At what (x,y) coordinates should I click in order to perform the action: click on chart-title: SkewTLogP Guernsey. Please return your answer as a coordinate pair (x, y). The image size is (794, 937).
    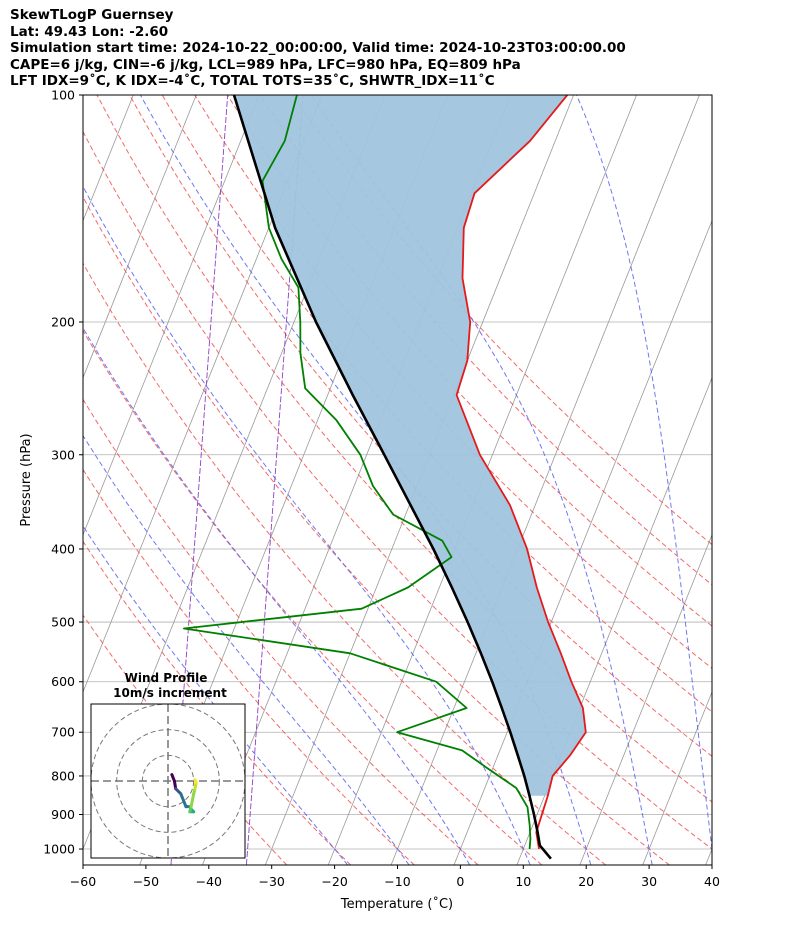
    Looking at the image, I should click on (92, 15).